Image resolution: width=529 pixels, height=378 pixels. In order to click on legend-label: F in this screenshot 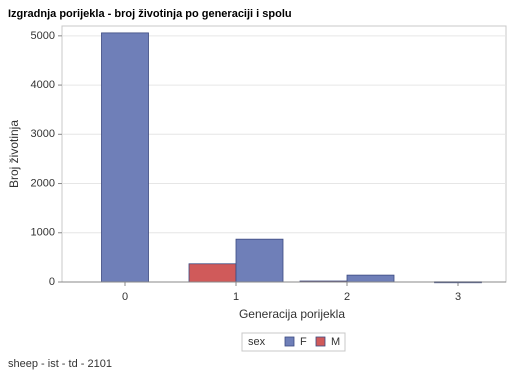, I will do `click(303, 342)`.